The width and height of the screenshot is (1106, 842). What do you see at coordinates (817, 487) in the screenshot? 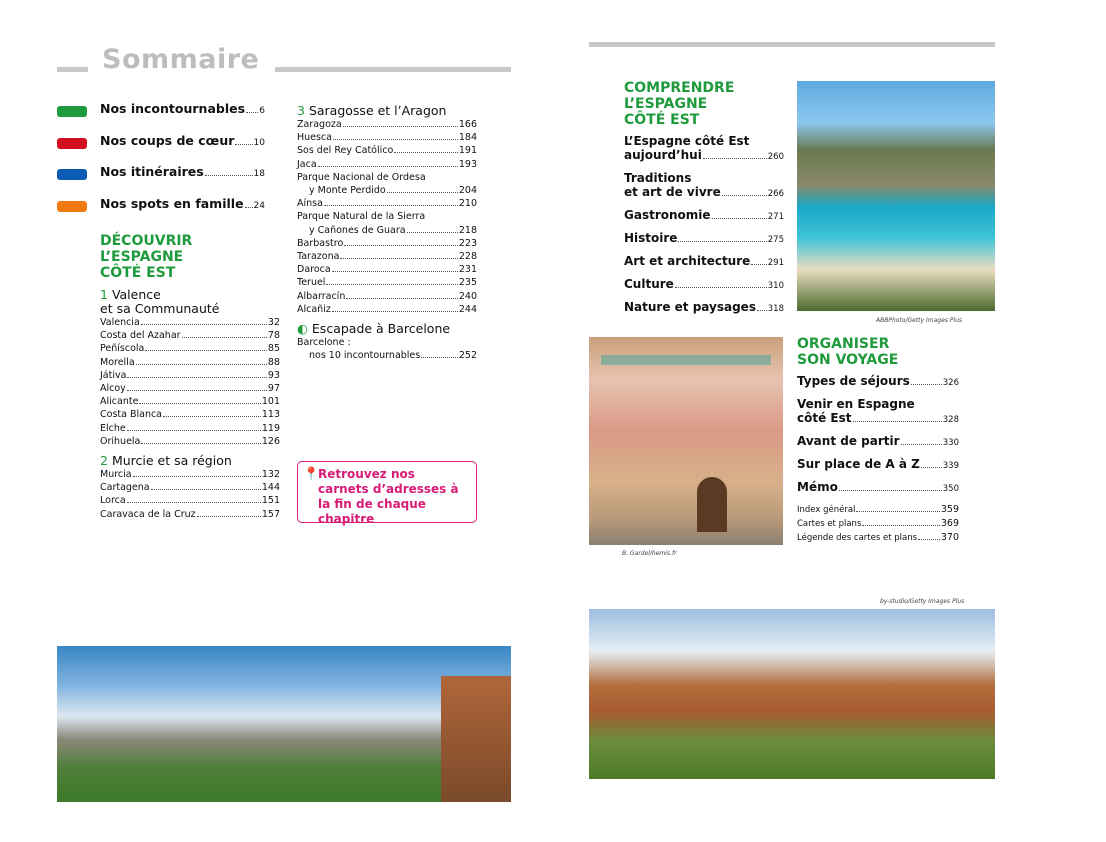
I see `entry-label: Mémo` at bounding box center [817, 487].